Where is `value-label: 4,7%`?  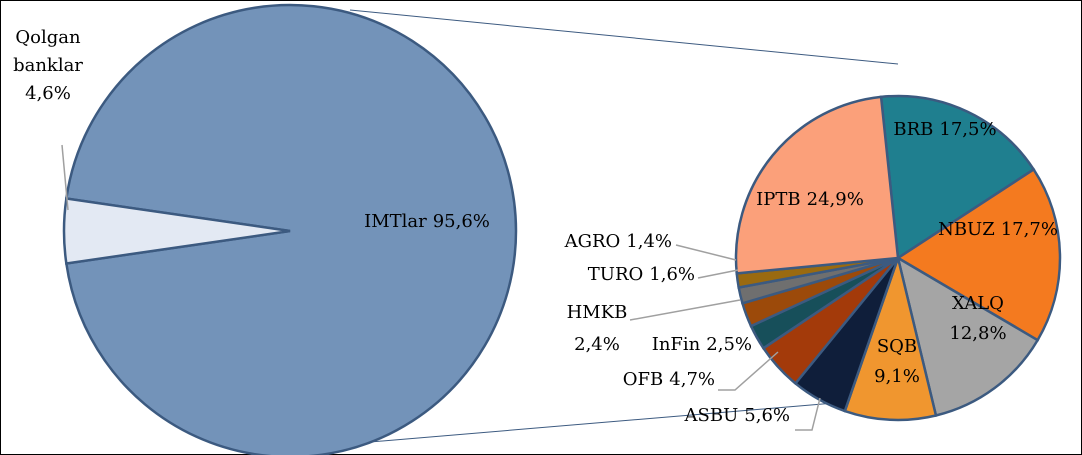
value-label: 4,7% is located at coordinates (692, 379).